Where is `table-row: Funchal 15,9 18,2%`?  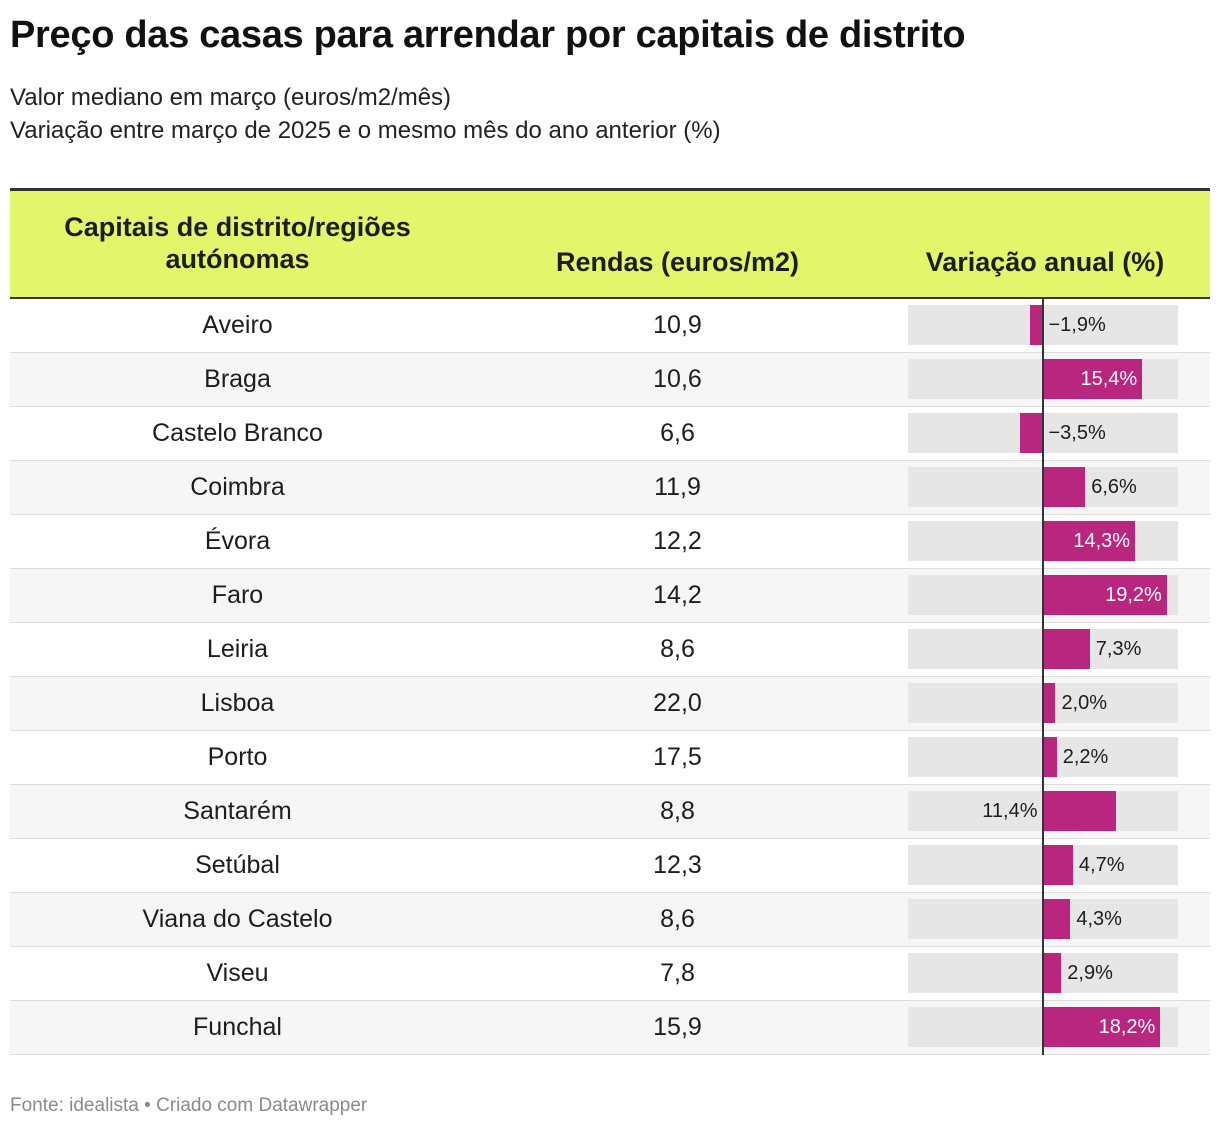 table-row: Funchal 15,9 18,2% is located at coordinates (610, 1028).